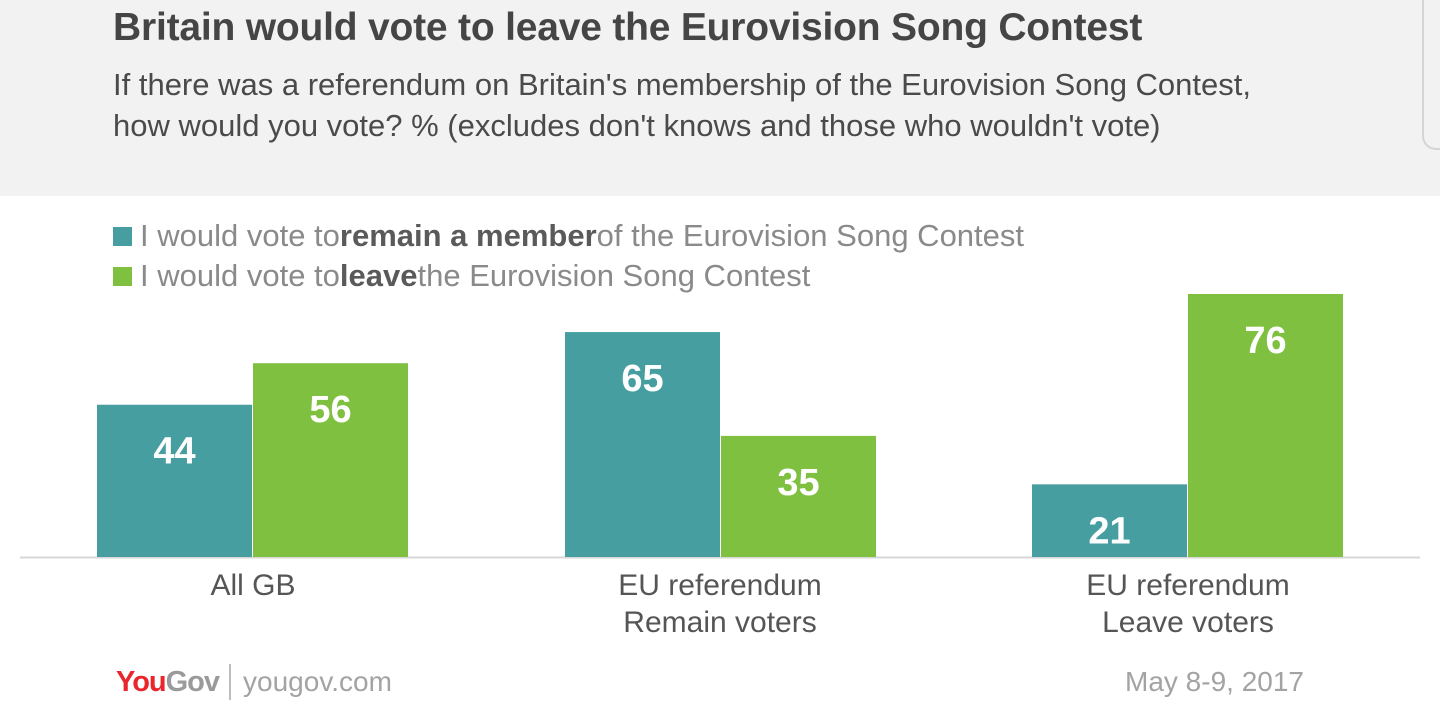  What do you see at coordinates (719, 622) in the screenshot?
I see `category-label-1-1: Remain voters` at bounding box center [719, 622].